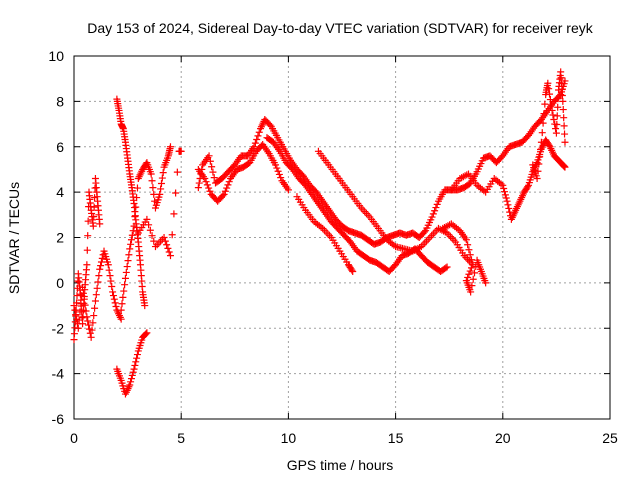 This screenshot has width=640, height=480. What do you see at coordinates (60, 101) in the screenshot?
I see `y-tick-label: 8` at bounding box center [60, 101].